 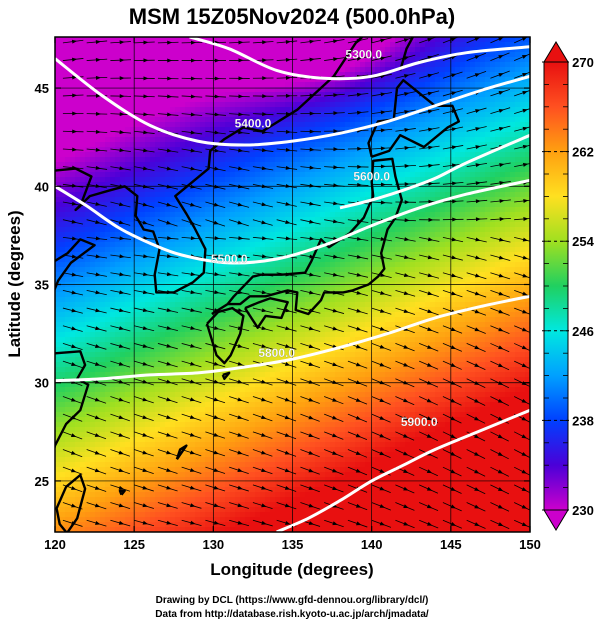 What do you see at coordinates (568, 286) in the screenshot?
I see `colorbar: 230 238 246 254 262 270` at bounding box center [568, 286].